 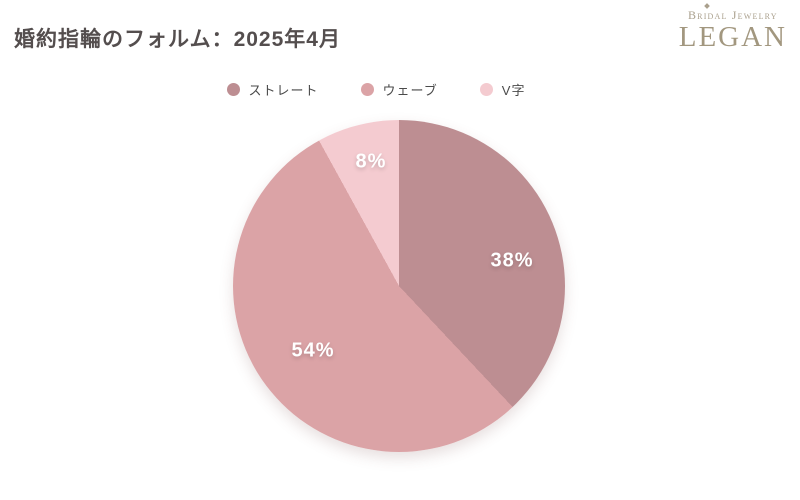 I want to click on legend-label-wave: ウェーブ, so click(x=410, y=90).